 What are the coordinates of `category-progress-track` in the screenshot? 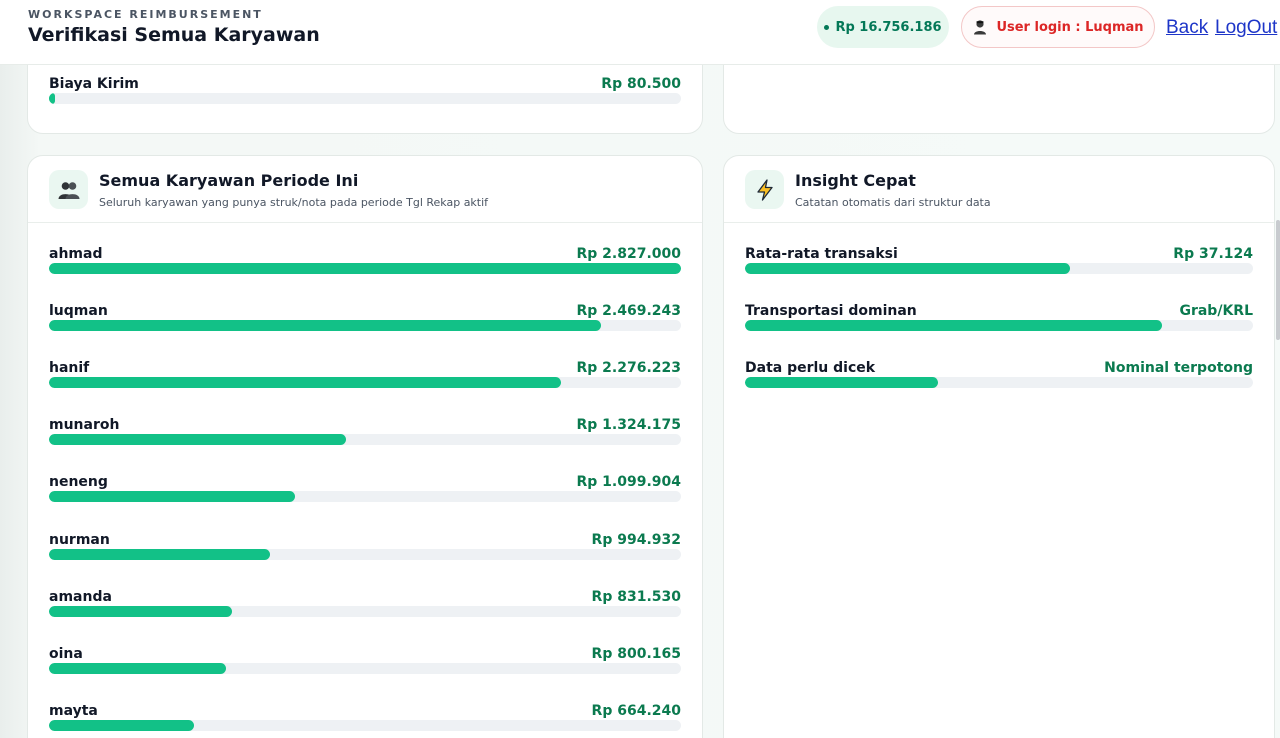 It's located at (365, 98).